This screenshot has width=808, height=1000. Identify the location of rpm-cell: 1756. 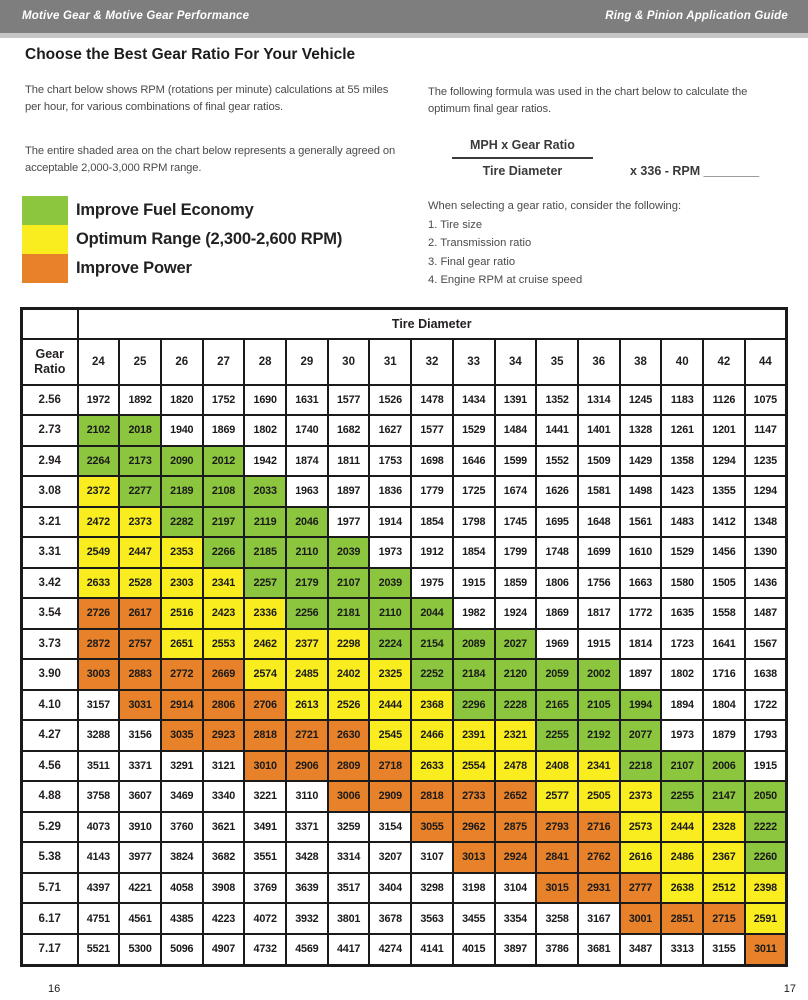
(598, 583).